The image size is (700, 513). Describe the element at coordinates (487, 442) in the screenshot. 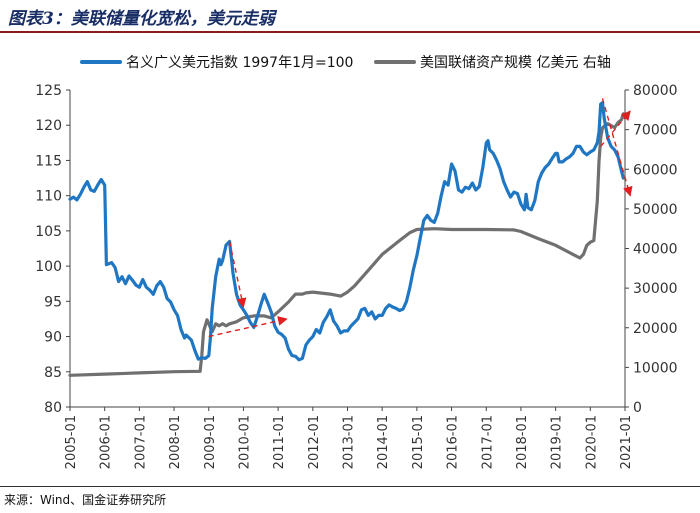

I see `x-tick-label: 2017-01` at that location.